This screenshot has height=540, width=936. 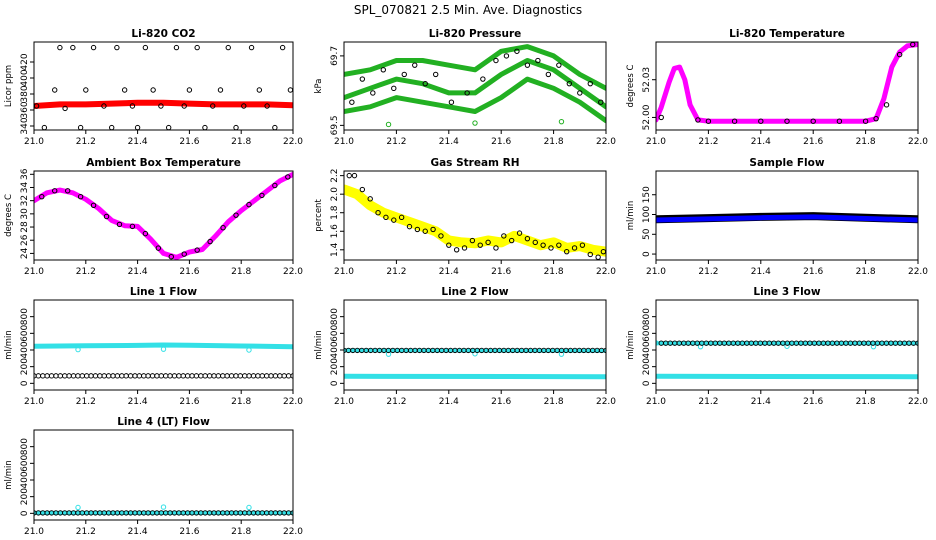 I want to click on y-tick-label: 52.03, so click(x=647, y=80).